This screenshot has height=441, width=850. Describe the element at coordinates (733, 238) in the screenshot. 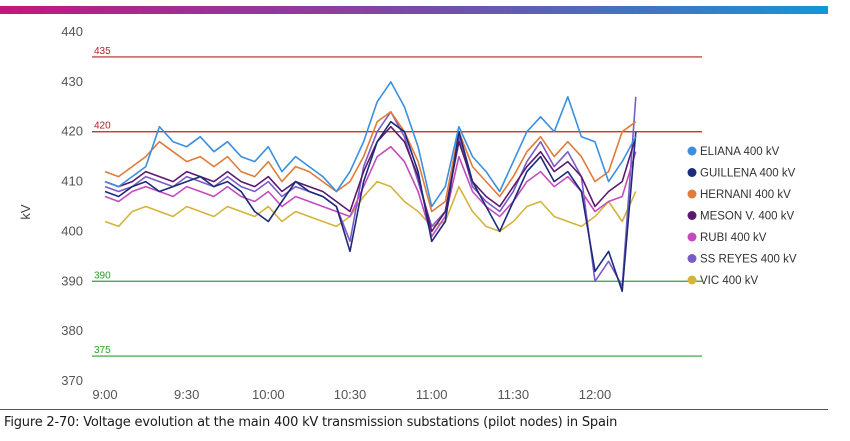

I see `legend-label: RUBI 400 kV` at that location.